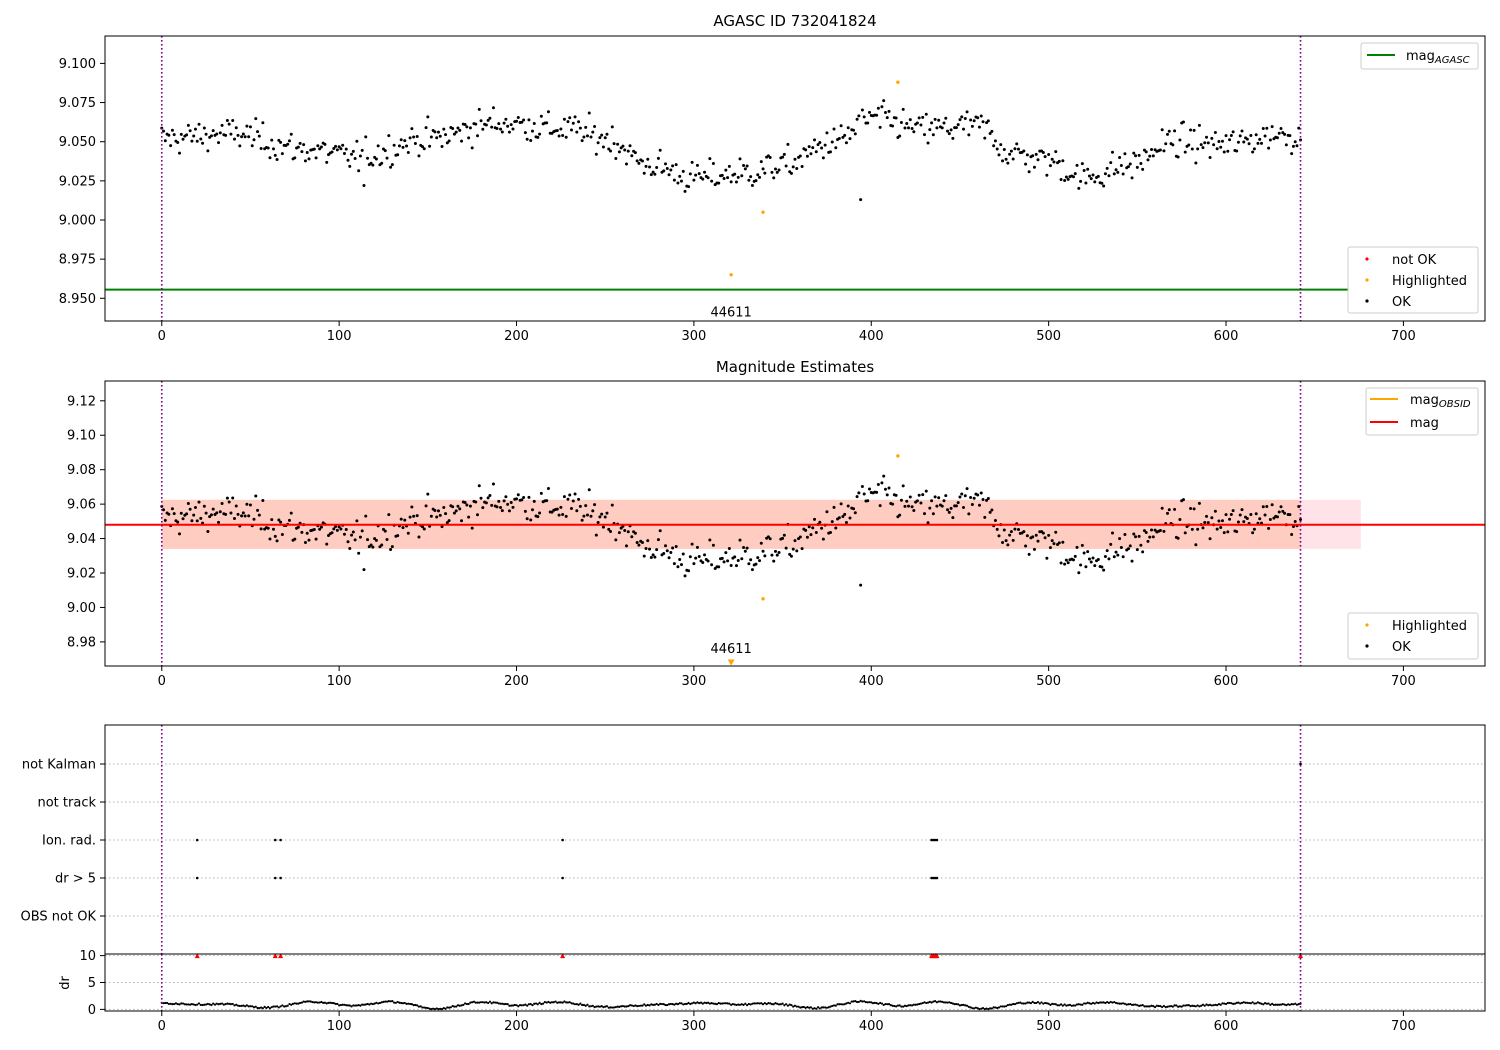 This screenshot has height=1050, width=1500. Describe the element at coordinates (77, 220) in the screenshot. I see `p1-ytick-label-9.000: 9.000` at that location.